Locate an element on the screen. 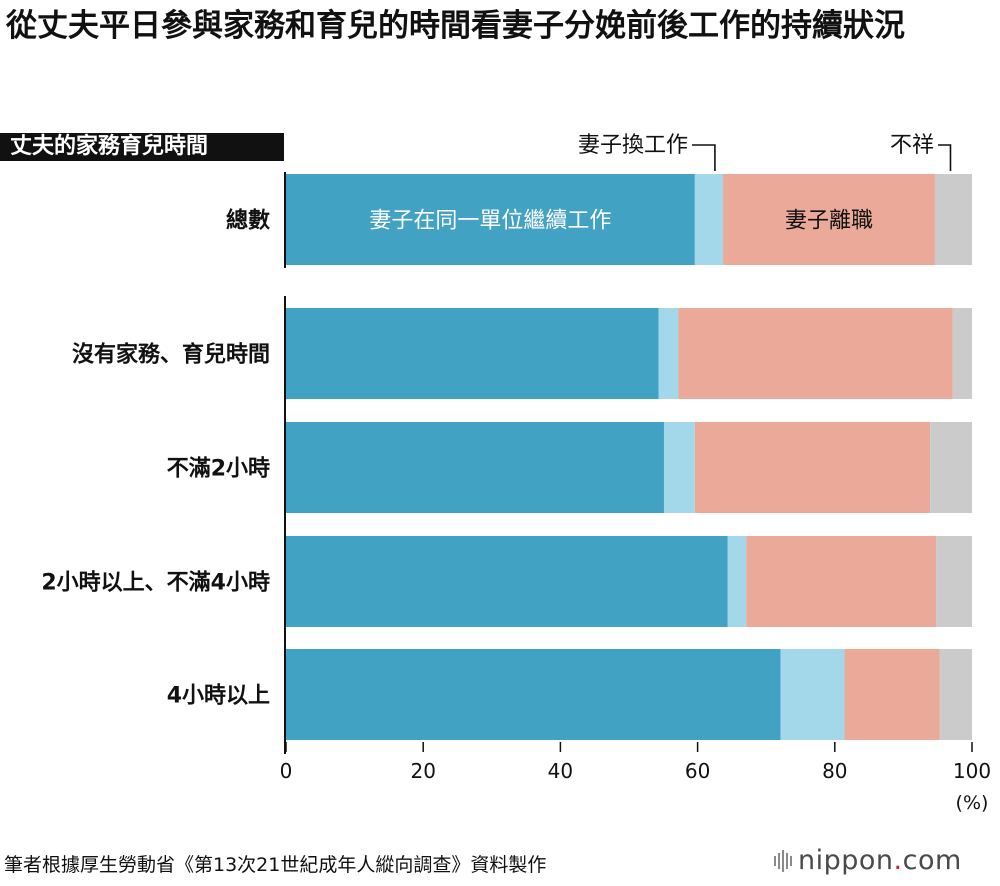 The height and width of the screenshot is (886, 1000). x-tick-label: 80 is located at coordinates (834, 771).